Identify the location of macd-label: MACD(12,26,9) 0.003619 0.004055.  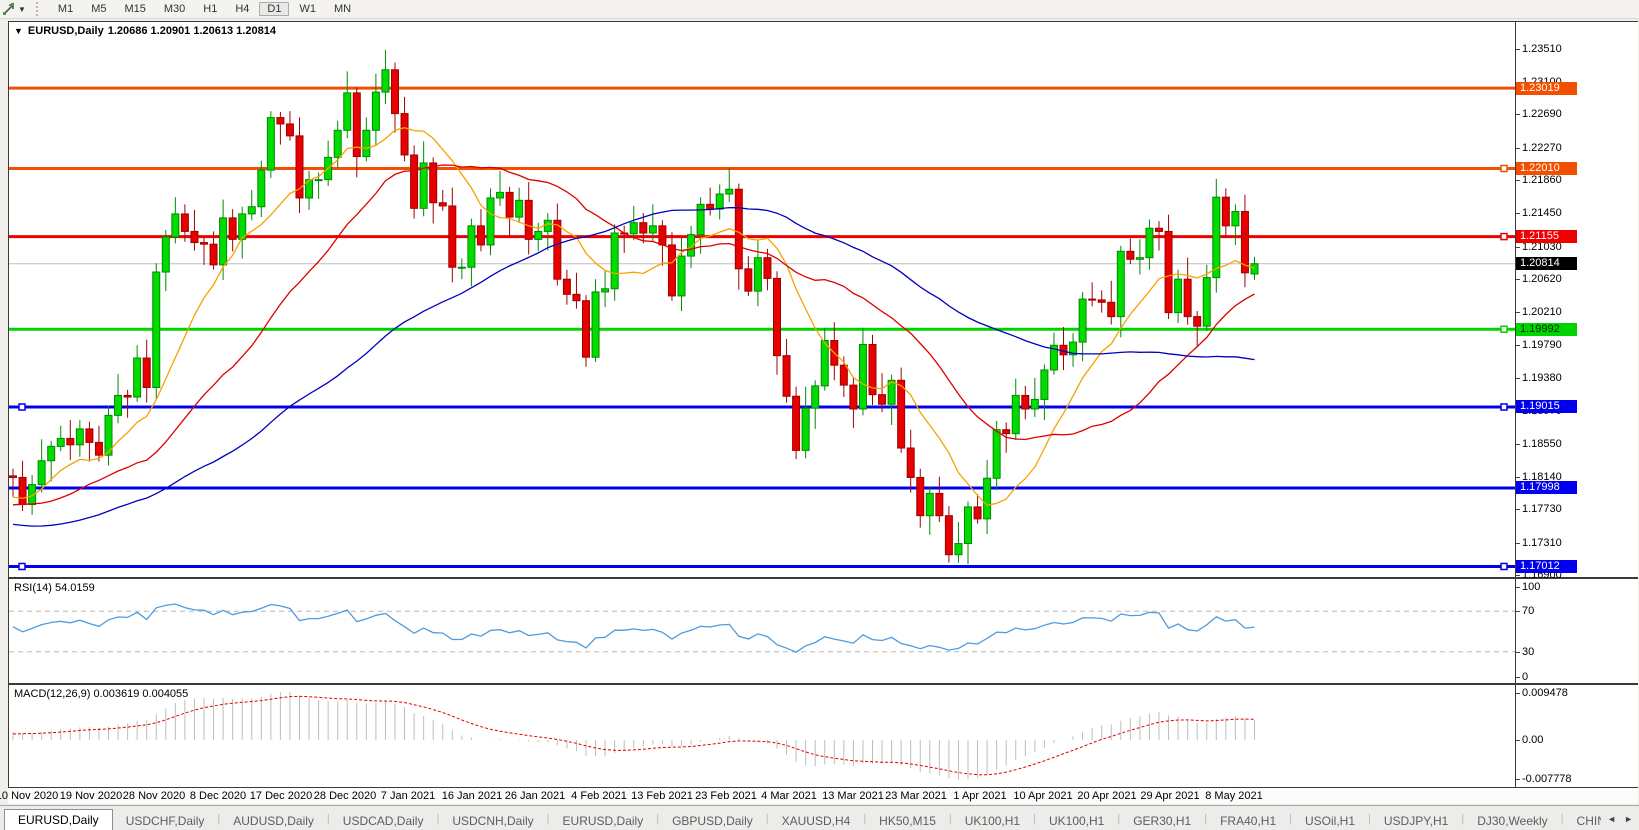
(101, 694).